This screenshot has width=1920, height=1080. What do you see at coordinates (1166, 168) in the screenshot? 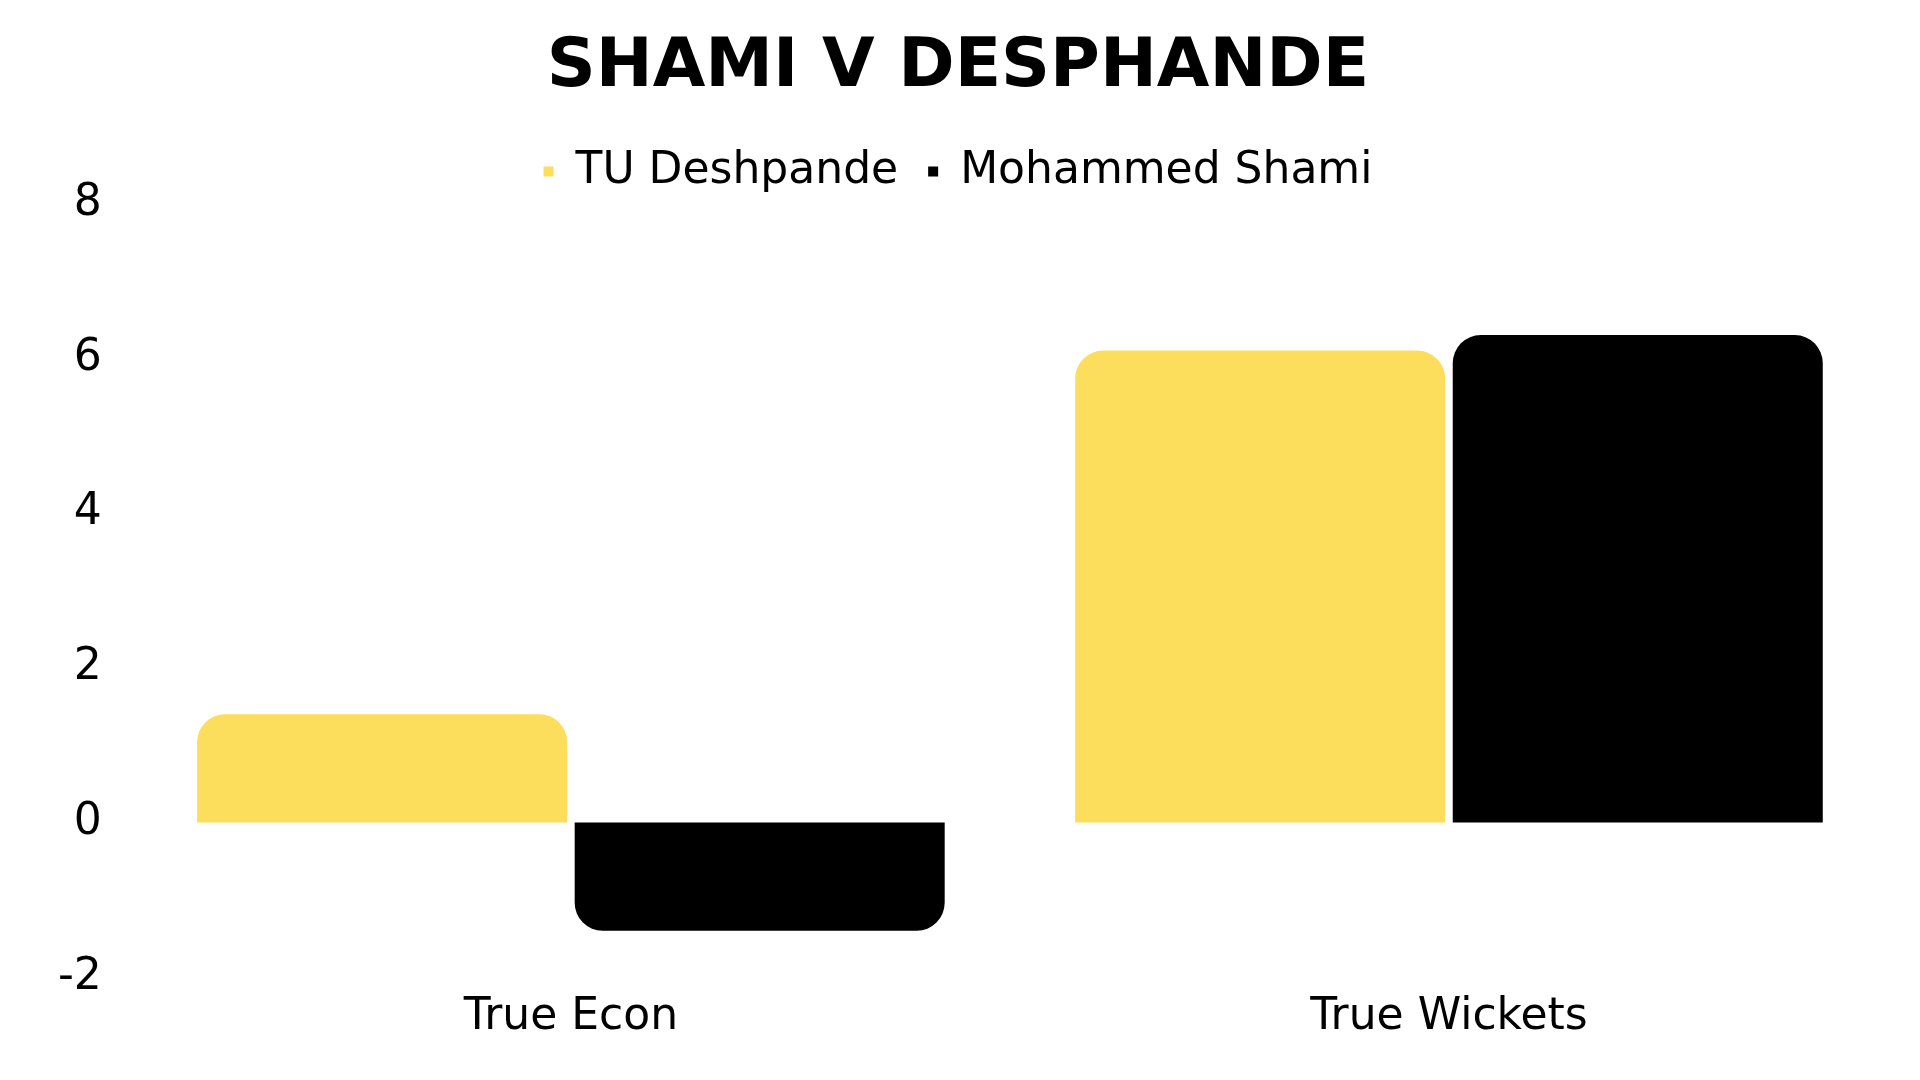
I see `legend-label: Mohammed Shami` at bounding box center [1166, 168].